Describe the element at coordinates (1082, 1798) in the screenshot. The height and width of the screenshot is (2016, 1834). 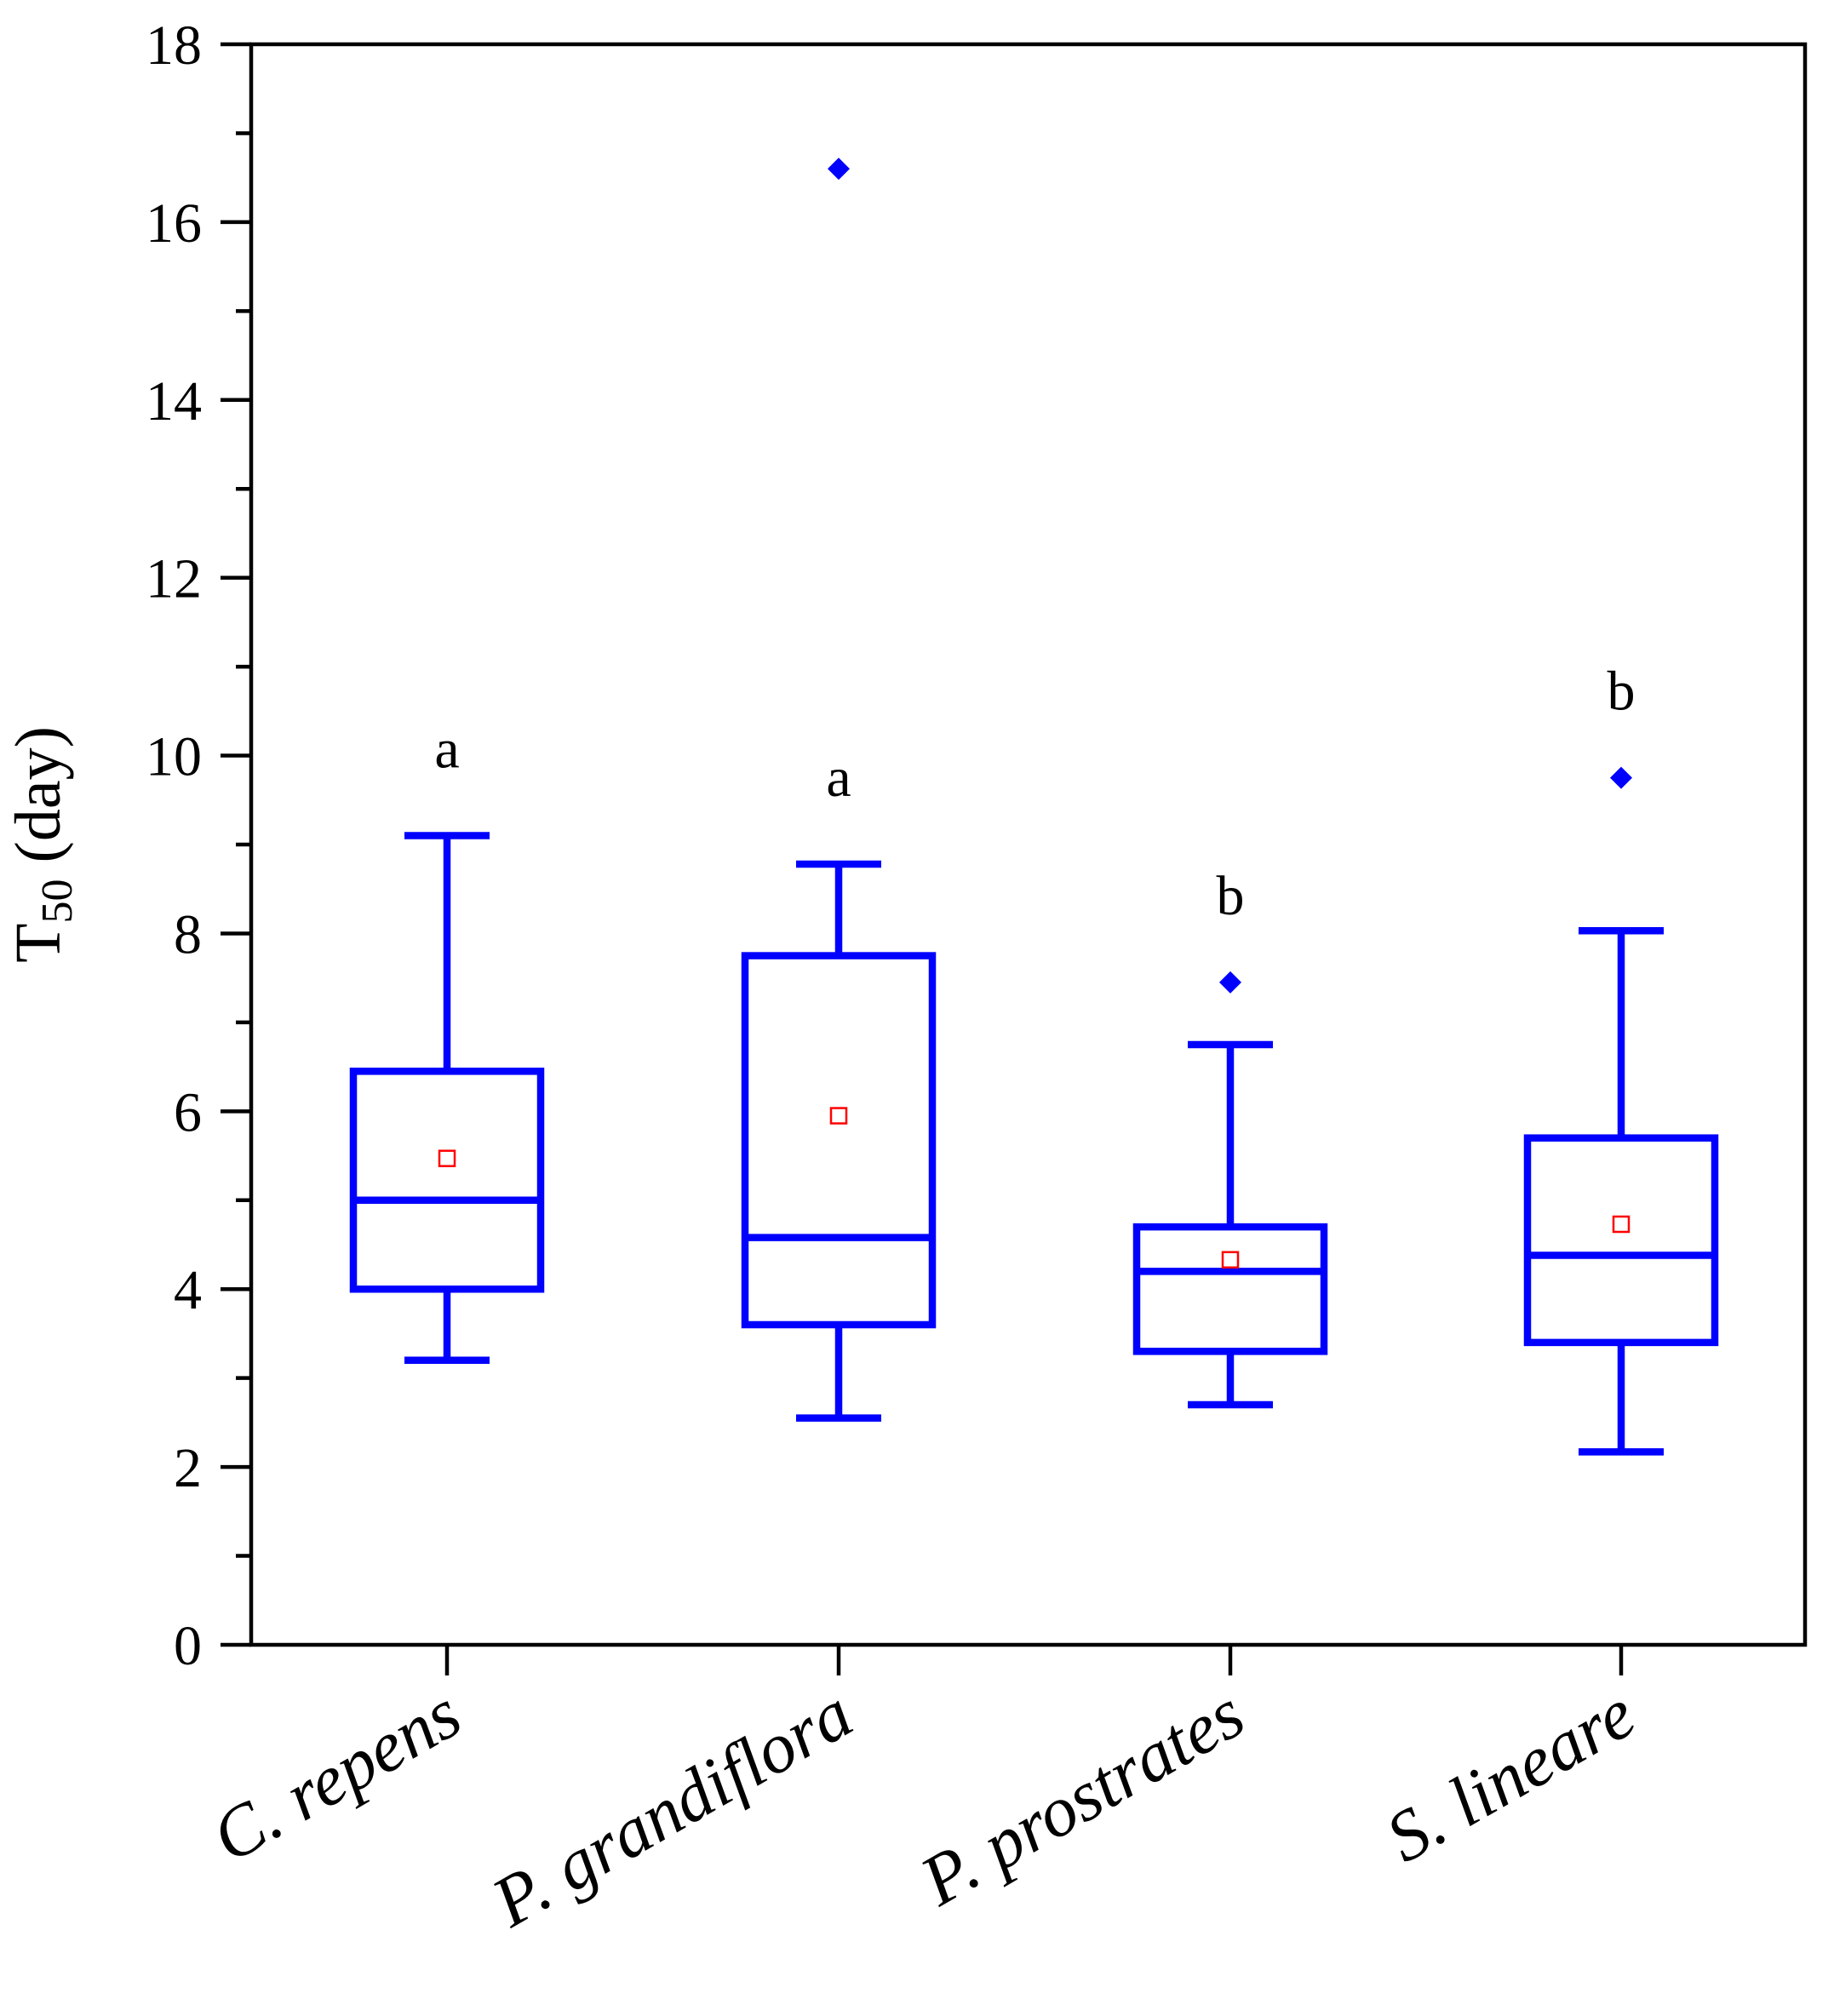
I see `category-label: P. prostrates` at that location.